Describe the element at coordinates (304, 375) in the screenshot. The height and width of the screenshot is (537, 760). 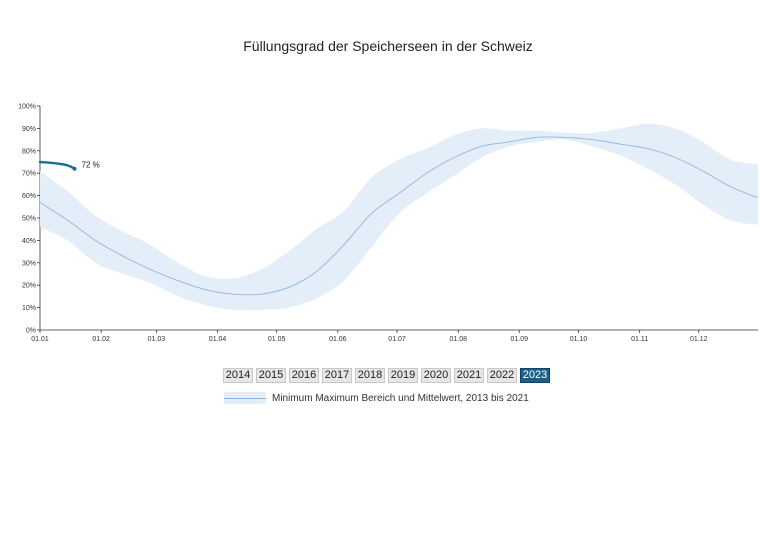
I see `year-button-2016: 2016` at that location.